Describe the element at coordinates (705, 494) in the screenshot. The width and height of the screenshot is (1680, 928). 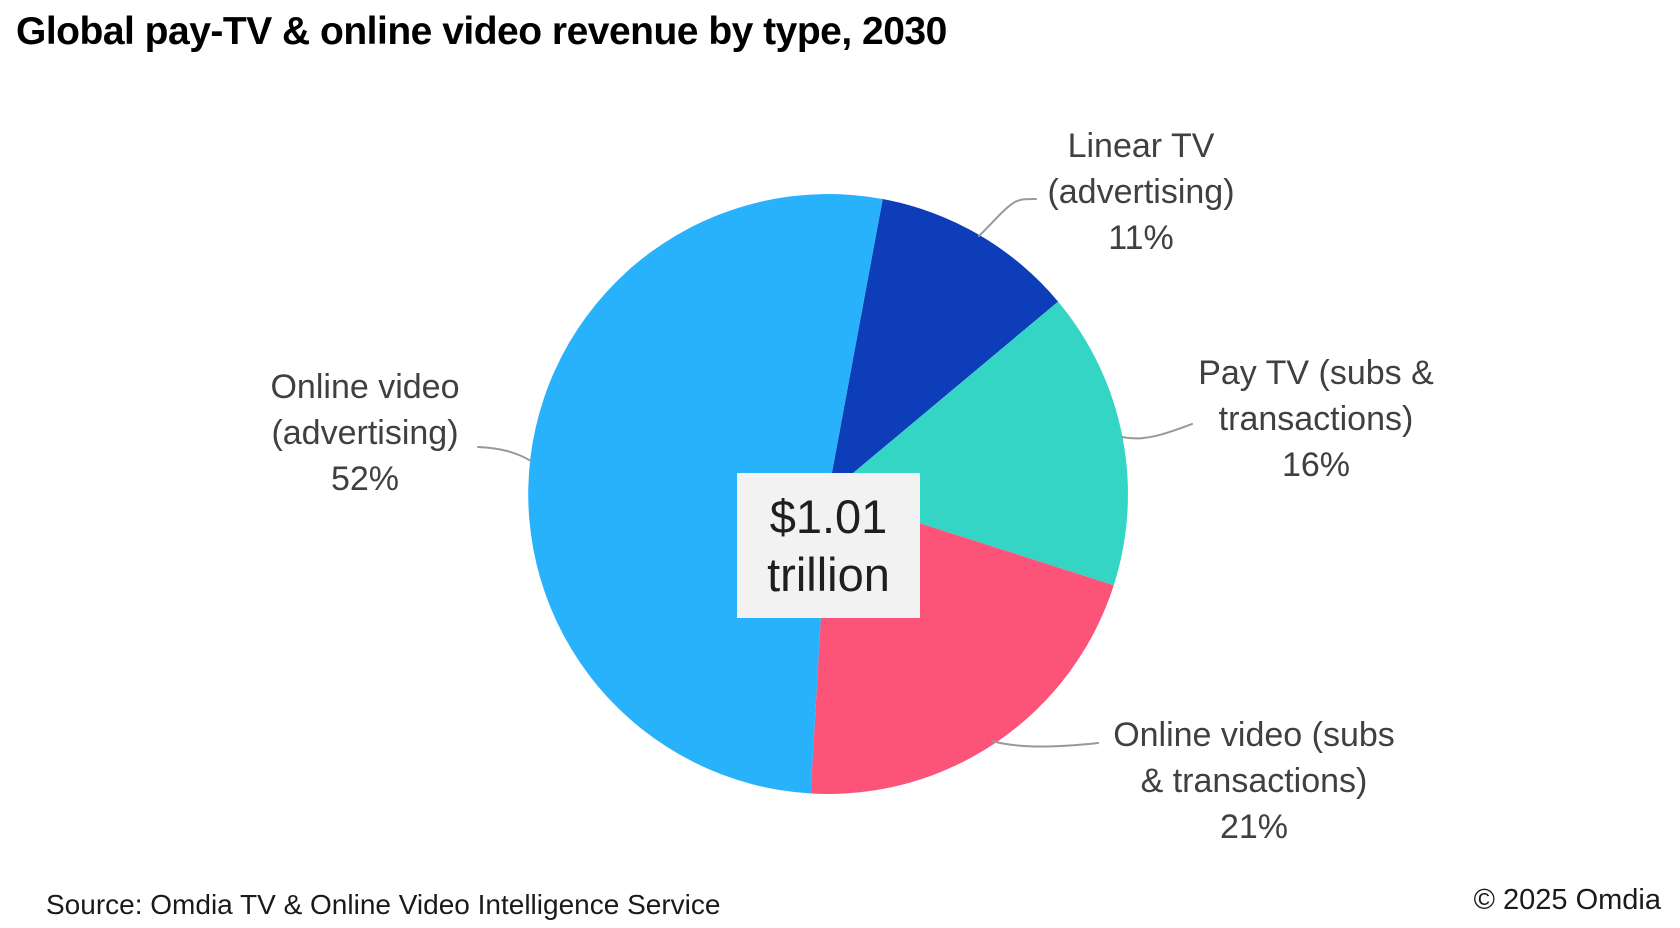
I see `pie-slice-online-video-advertising` at that location.